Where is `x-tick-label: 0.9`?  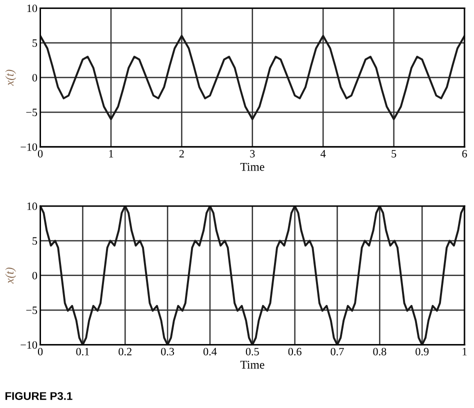 x-tick-label: 0.9 is located at coordinates (422, 352).